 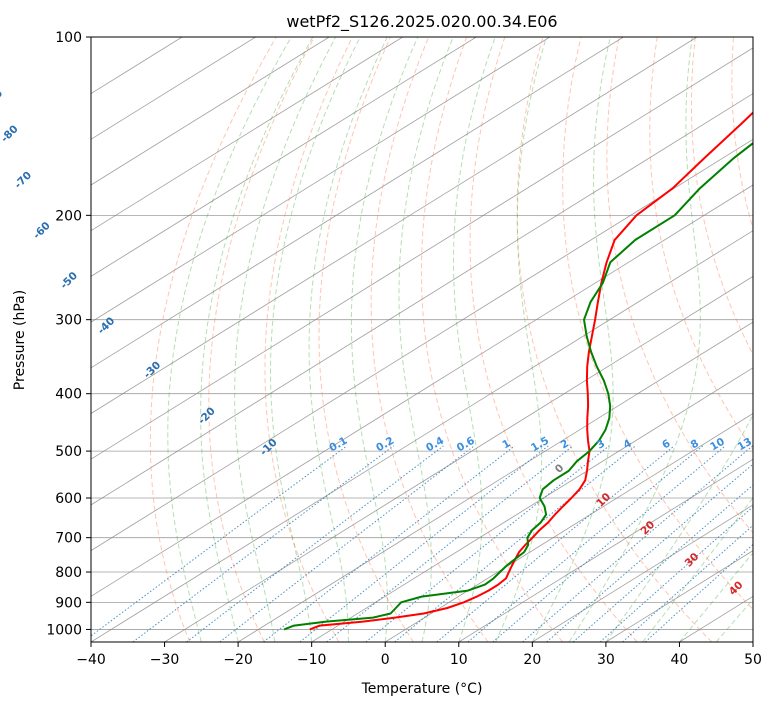 What do you see at coordinates (68, 216) in the screenshot?
I see `y-tick-label: 200` at bounding box center [68, 216].